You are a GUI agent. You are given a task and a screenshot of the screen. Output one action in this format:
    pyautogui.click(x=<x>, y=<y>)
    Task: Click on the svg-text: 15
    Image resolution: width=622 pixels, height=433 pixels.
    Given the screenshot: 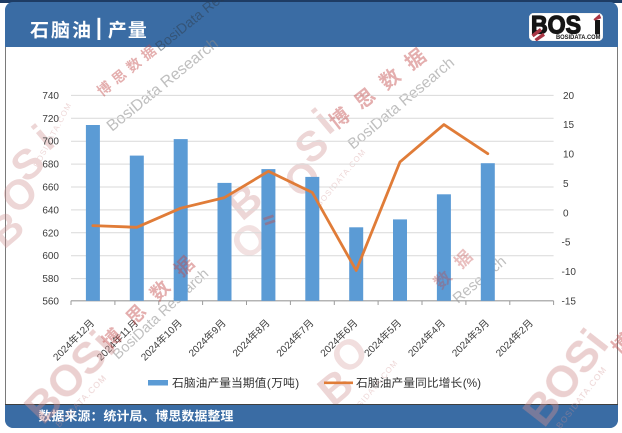 What is the action you would take?
    pyautogui.click(x=569, y=125)
    